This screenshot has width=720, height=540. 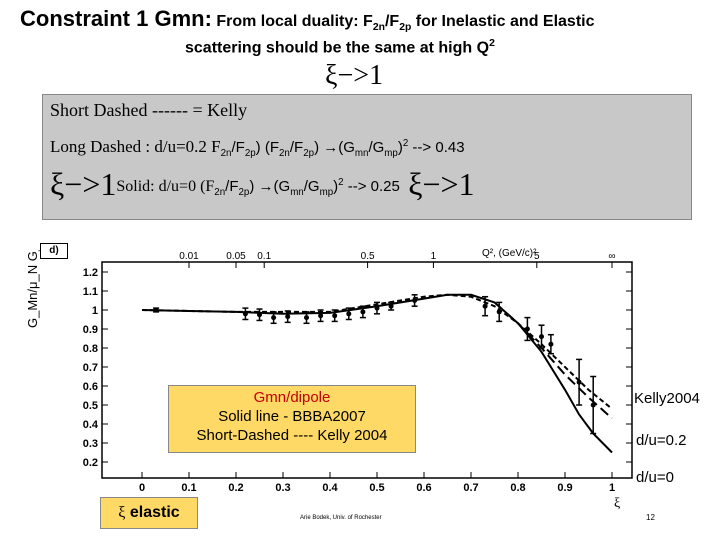 What do you see at coordinates (297, 192) in the screenshot?
I see `solid-sub-mn: mn` at bounding box center [297, 192].